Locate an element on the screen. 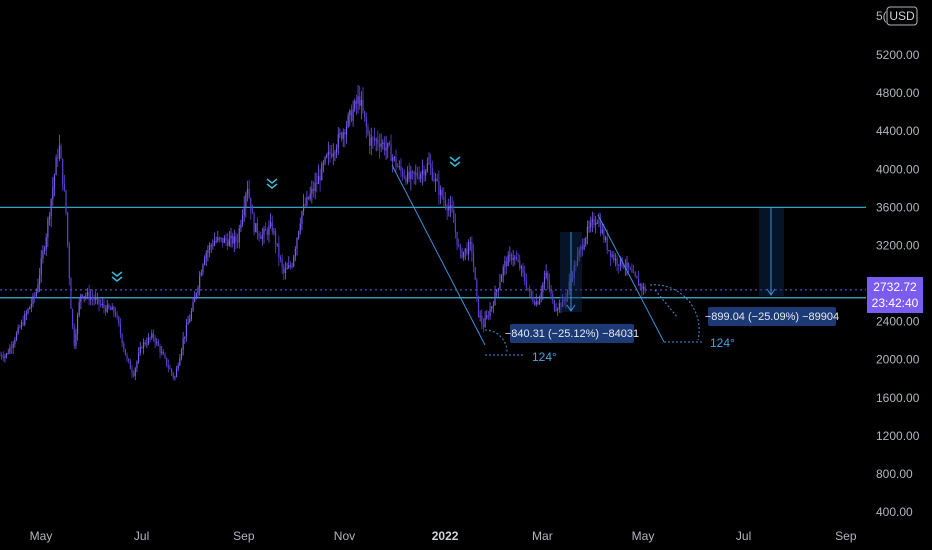 This screenshot has width=932, height=550. y-tick-label: 4000.00 is located at coordinates (898, 169).